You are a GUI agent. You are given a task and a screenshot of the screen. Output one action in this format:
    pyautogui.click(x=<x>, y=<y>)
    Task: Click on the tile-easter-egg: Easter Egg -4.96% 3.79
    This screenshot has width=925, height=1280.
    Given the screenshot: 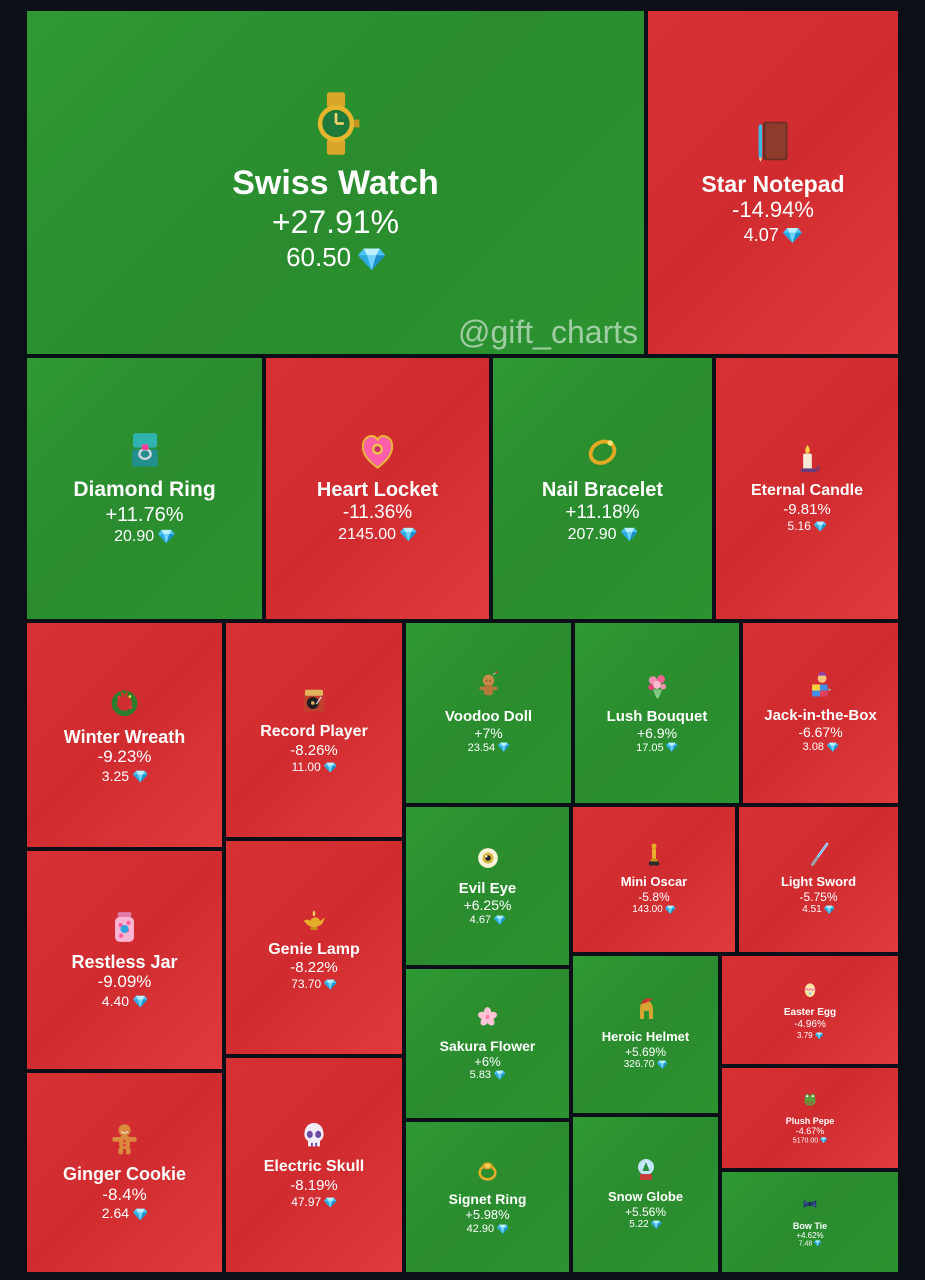 What is the action you would take?
    pyautogui.click(x=810, y=1010)
    